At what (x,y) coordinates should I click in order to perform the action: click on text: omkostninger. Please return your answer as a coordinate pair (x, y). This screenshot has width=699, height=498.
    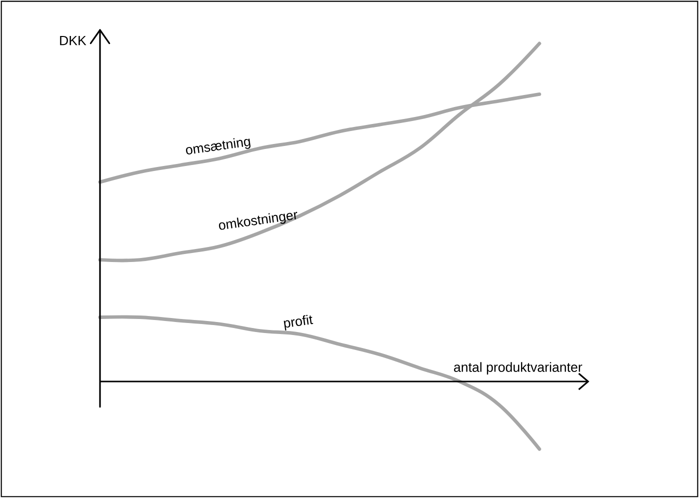
    Looking at the image, I should click on (258, 221).